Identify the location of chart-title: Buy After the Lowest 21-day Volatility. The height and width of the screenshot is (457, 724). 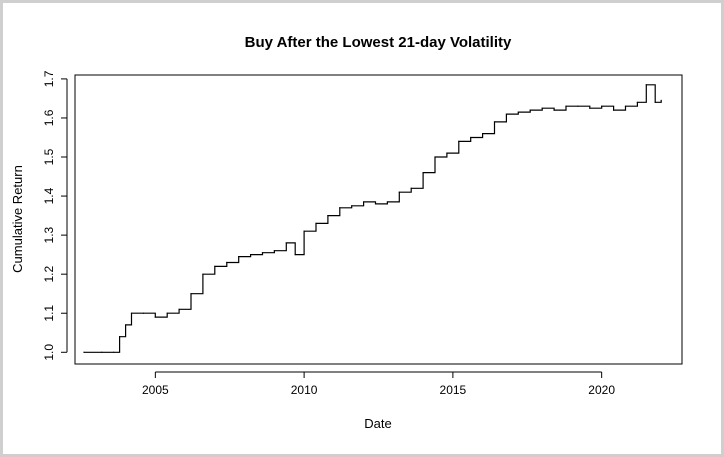
(378, 42).